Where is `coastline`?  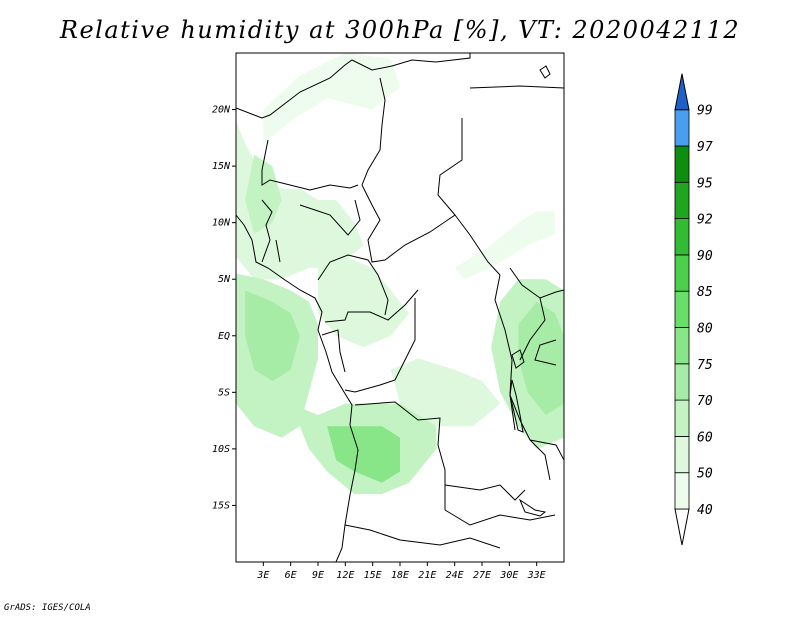 coastline is located at coordinates (297, 388).